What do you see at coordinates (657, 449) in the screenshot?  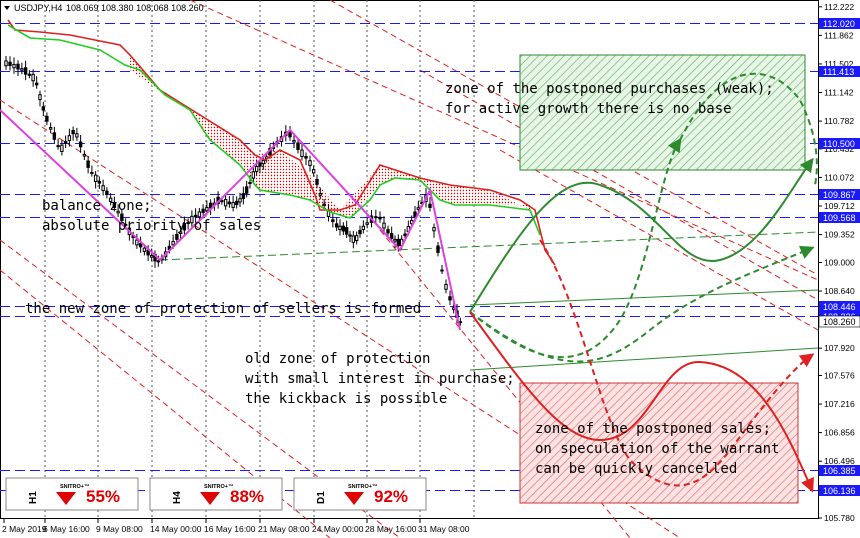 I see `annotation-sales: on speculation of the warrant` at bounding box center [657, 449].